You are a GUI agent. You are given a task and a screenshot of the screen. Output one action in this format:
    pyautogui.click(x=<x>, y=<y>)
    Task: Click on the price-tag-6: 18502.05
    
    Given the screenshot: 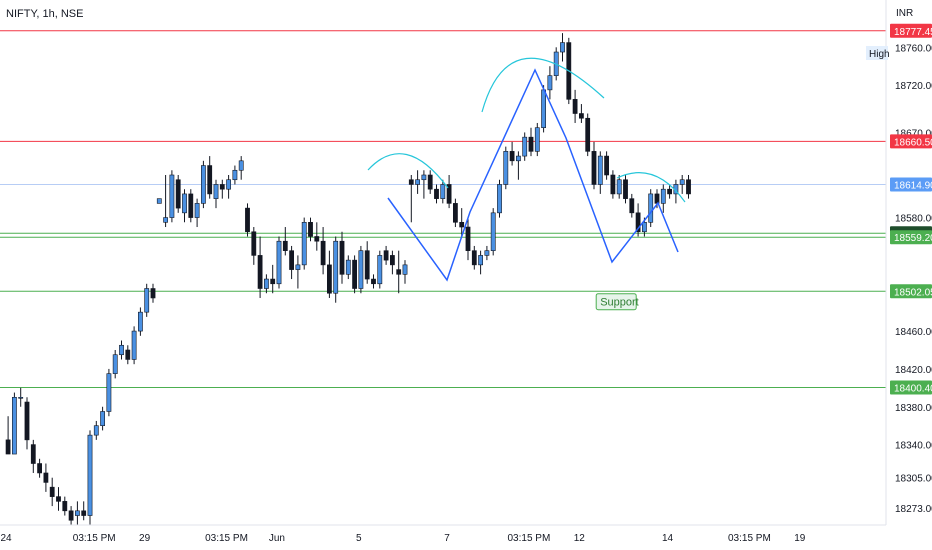 What is the action you would take?
    pyautogui.click(x=911, y=291)
    